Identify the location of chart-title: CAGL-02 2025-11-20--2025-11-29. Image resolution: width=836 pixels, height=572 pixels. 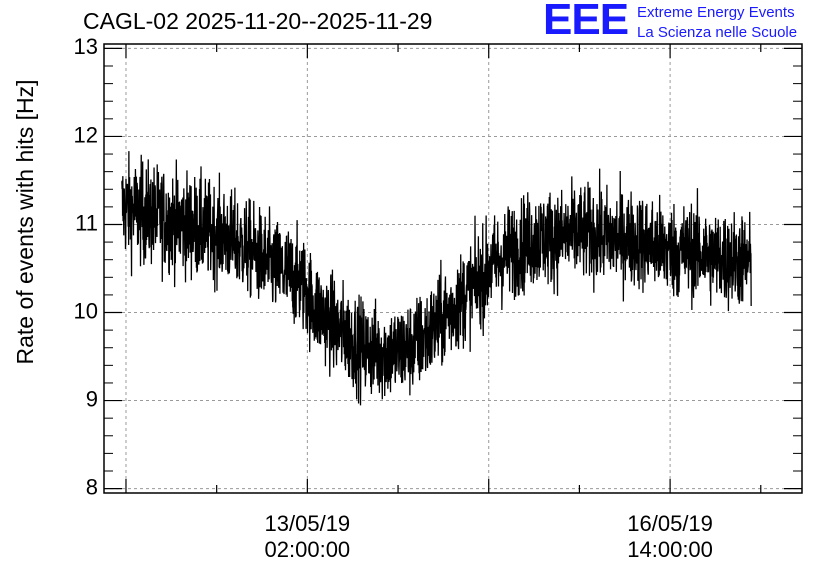
(258, 21).